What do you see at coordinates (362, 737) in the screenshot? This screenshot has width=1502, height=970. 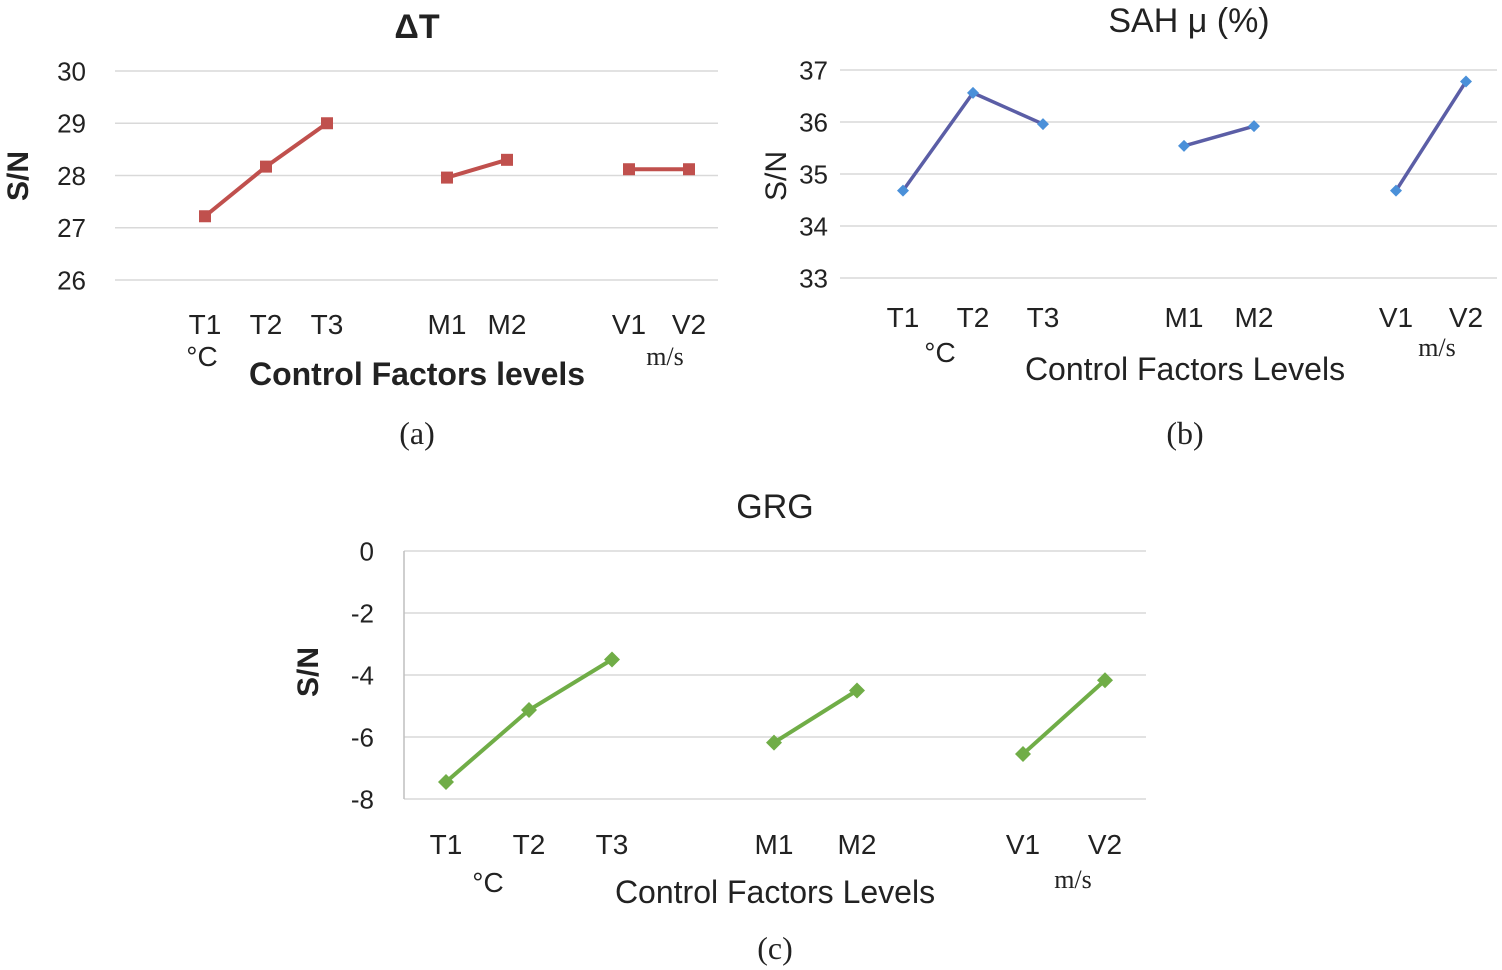 I see `chart-c-ytick-label: -6` at bounding box center [362, 737].